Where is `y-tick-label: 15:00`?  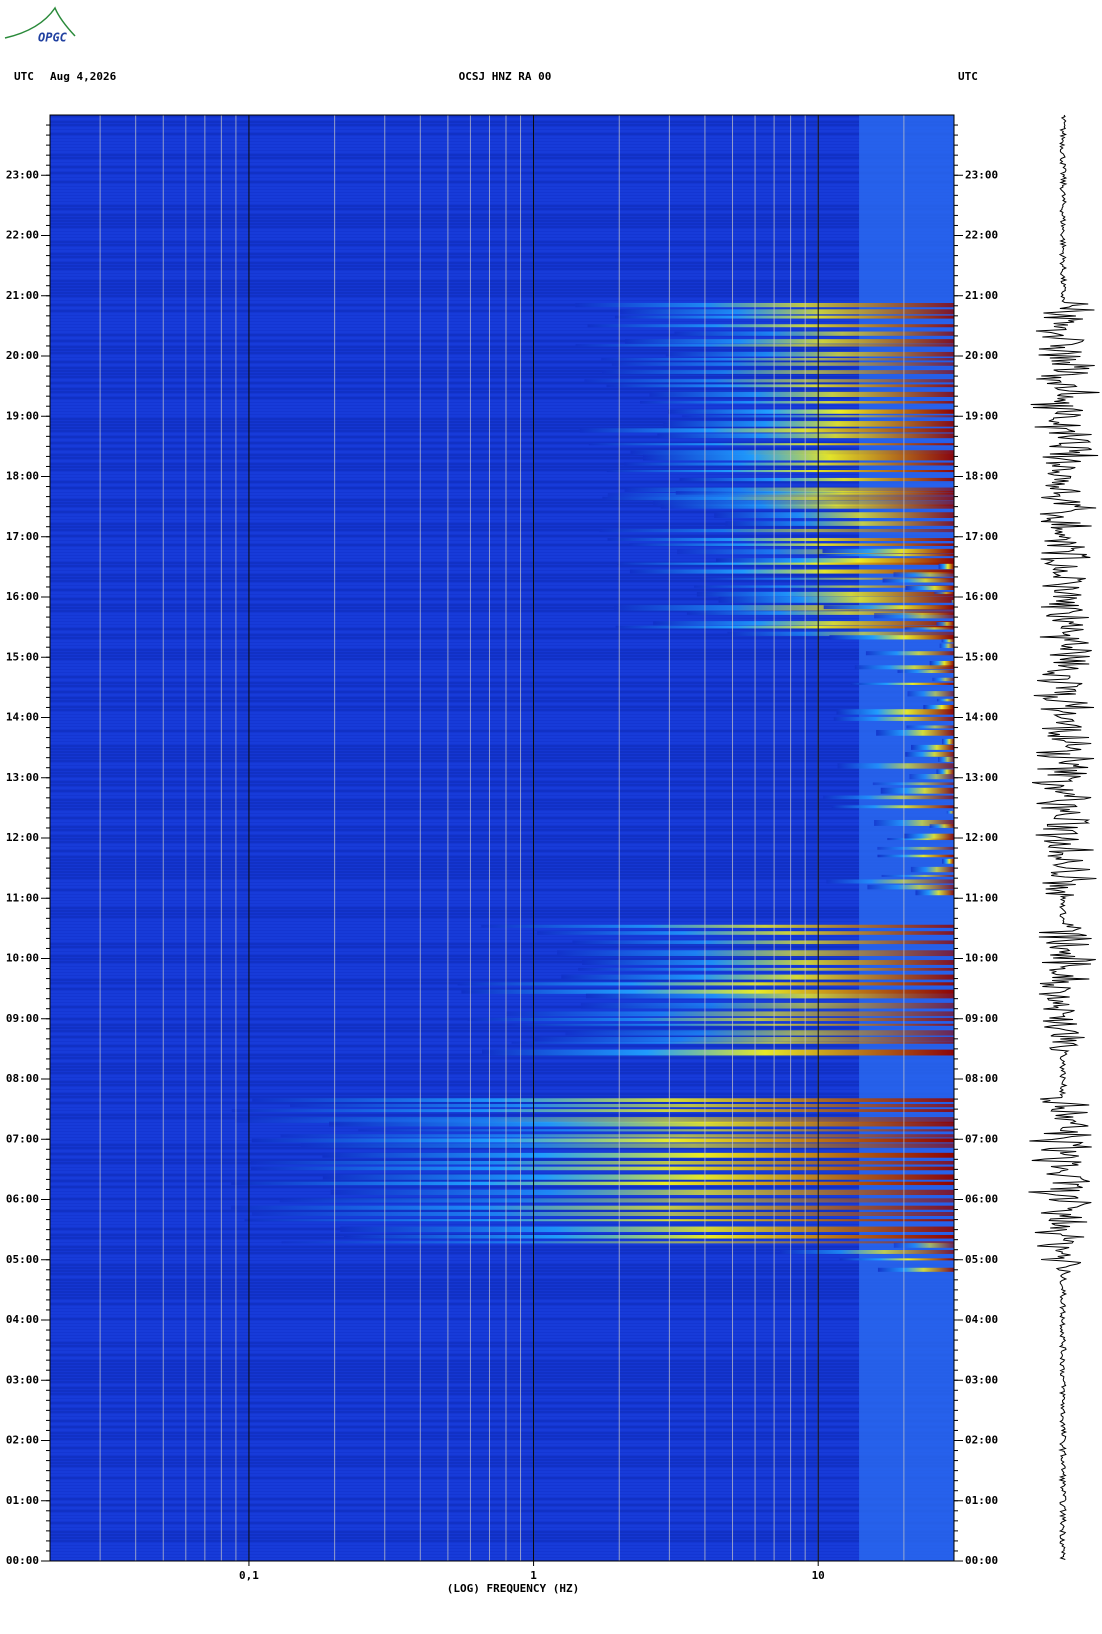
y-tick-label: 15:00 is located at coordinates (981, 656).